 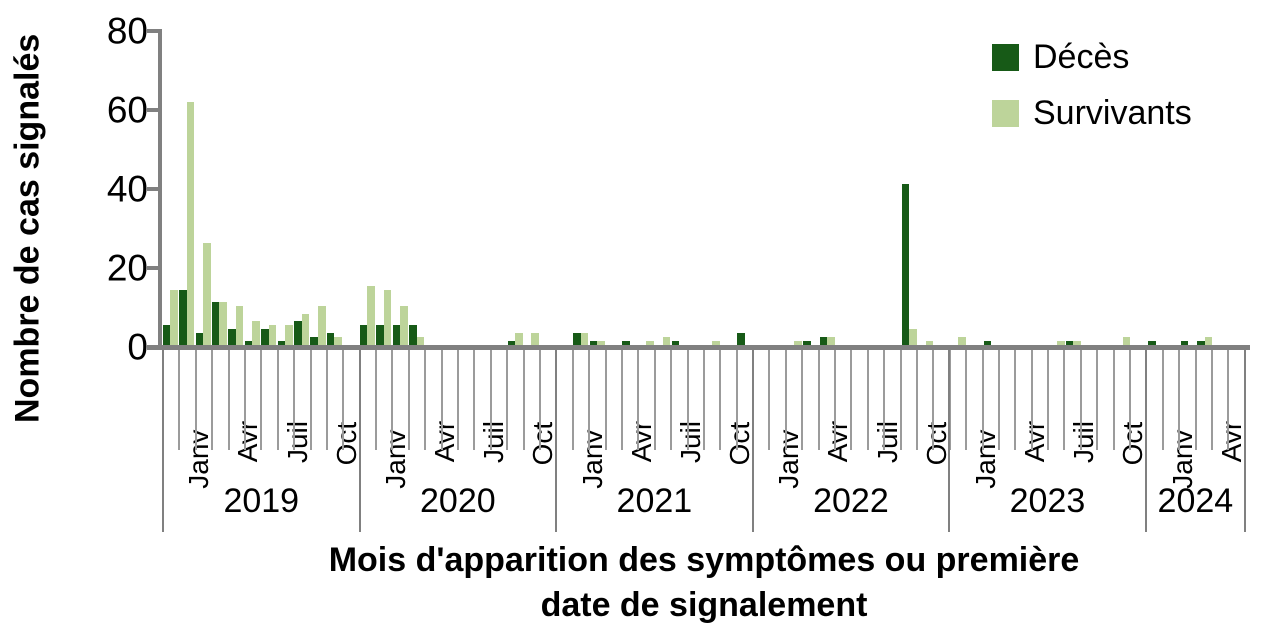 What do you see at coordinates (851, 501) in the screenshot?
I see `year-label: 2022` at bounding box center [851, 501].